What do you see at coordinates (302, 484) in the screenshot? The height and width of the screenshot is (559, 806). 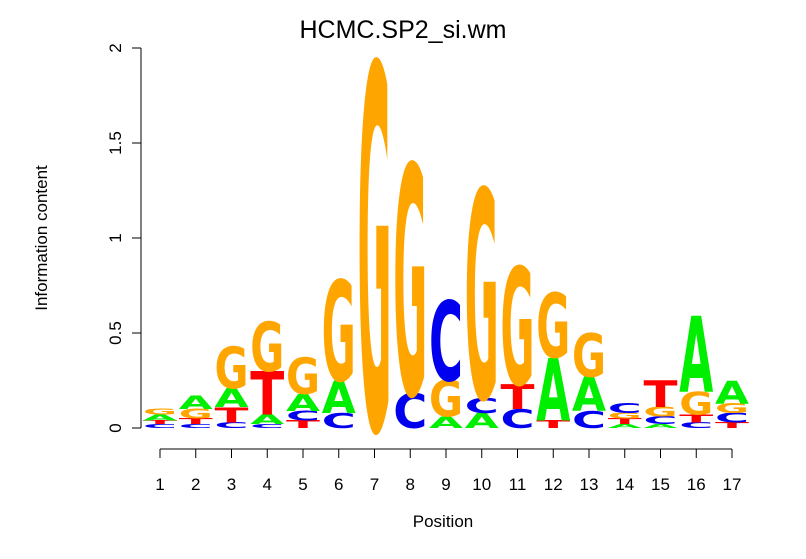 I see `x-tick-label: 5` at bounding box center [302, 484].